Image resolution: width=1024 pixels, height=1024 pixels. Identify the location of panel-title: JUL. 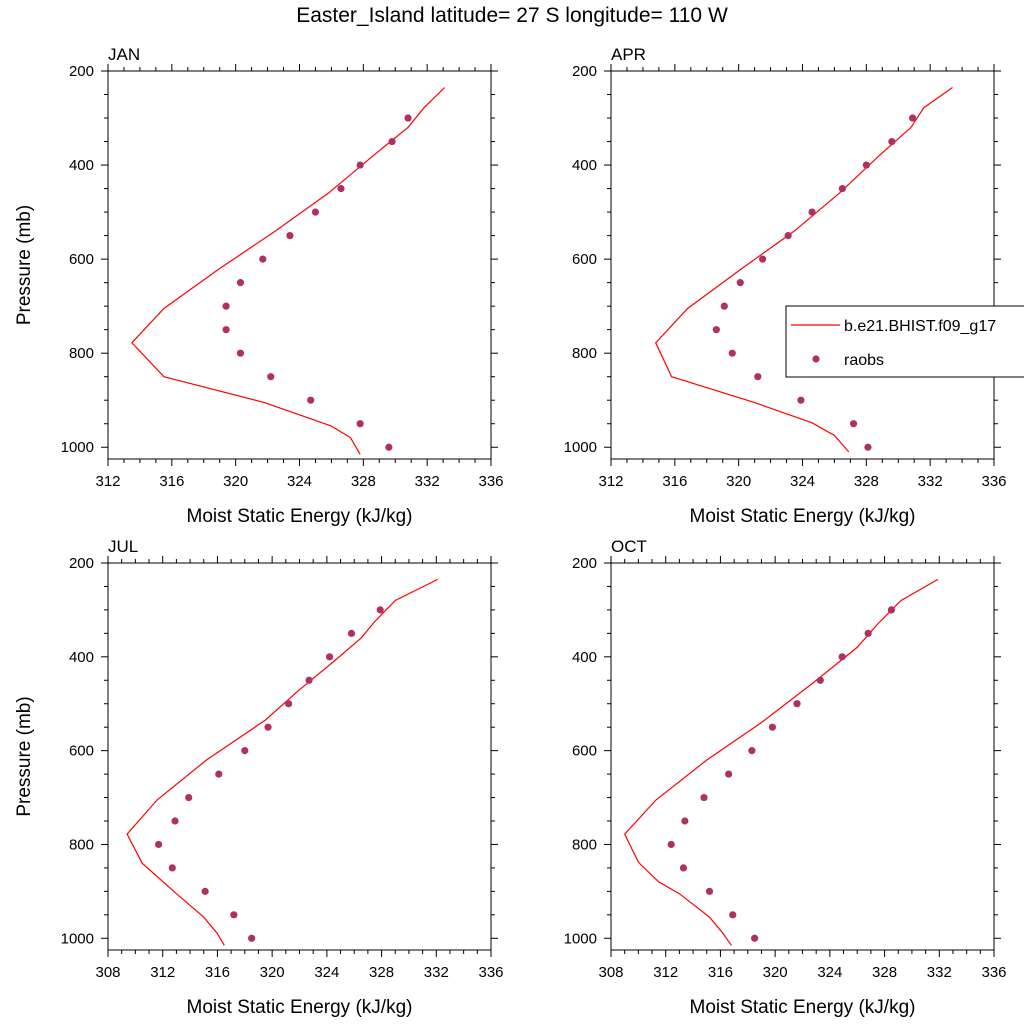
(123, 546).